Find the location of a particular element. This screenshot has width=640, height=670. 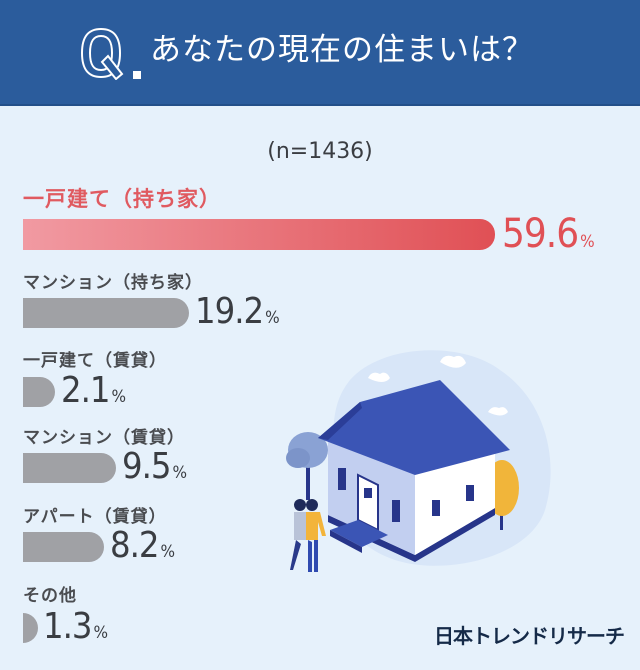

house-illustration is located at coordinates (418, 461).